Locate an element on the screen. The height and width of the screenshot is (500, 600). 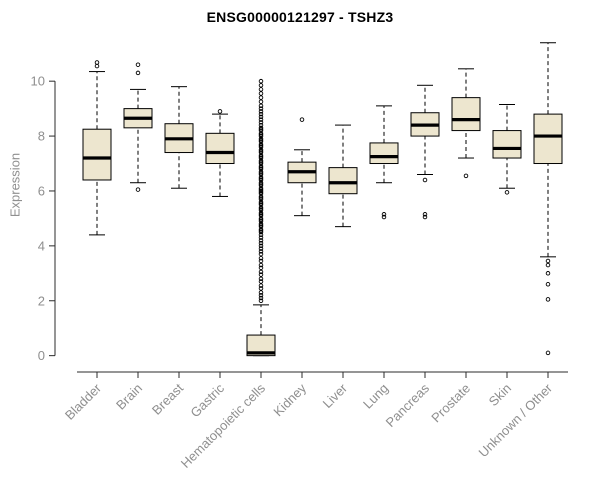
boxplot-group-kidney is located at coordinates (302, 167).